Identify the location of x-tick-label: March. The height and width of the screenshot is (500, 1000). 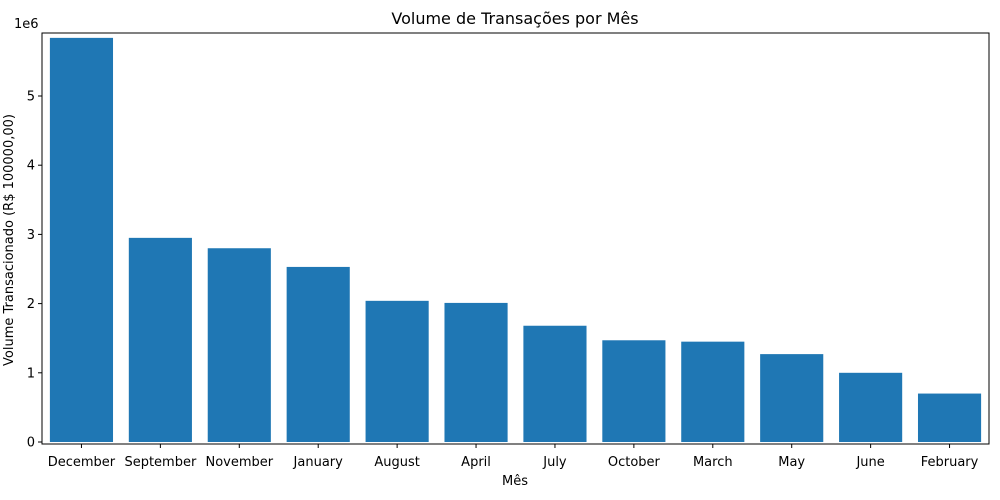
(713, 462).